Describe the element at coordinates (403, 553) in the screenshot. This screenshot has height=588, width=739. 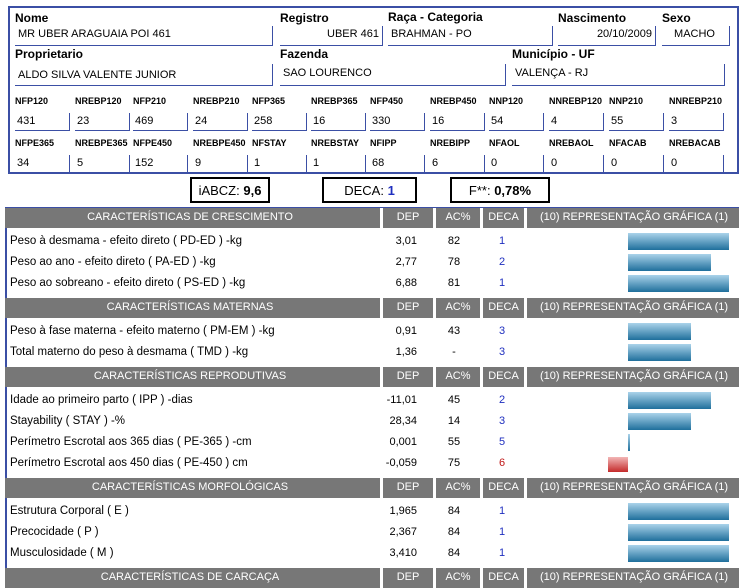
I see `dep-value: 3,410` at that location.